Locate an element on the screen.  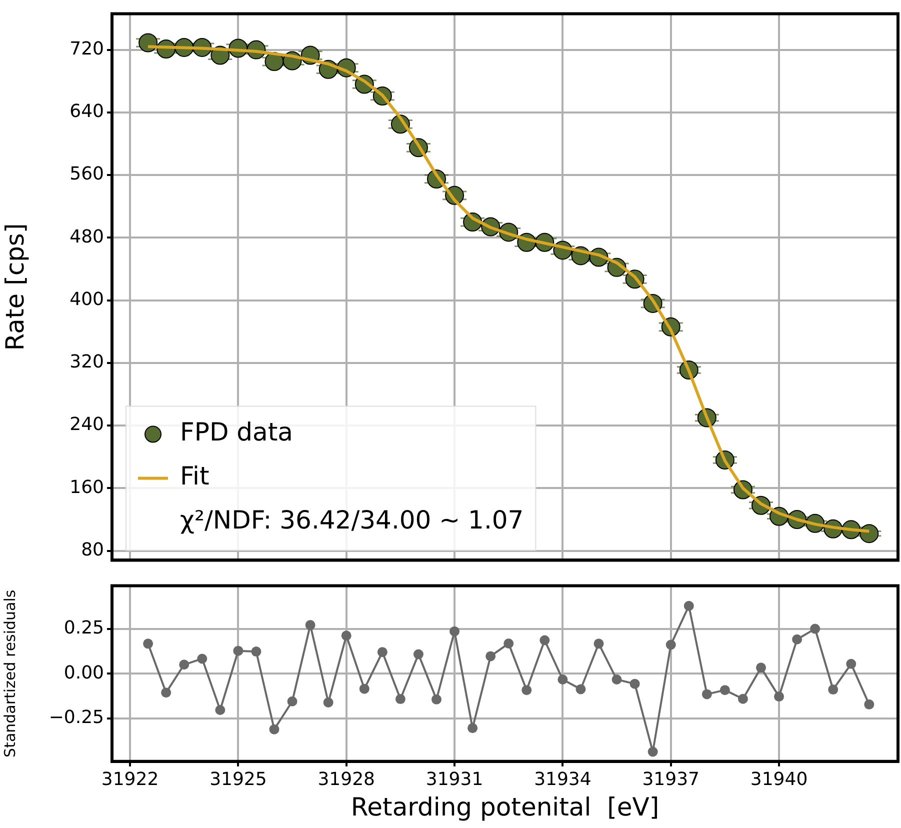
y-tick-label: 160 is located at coordinates (87, 487).